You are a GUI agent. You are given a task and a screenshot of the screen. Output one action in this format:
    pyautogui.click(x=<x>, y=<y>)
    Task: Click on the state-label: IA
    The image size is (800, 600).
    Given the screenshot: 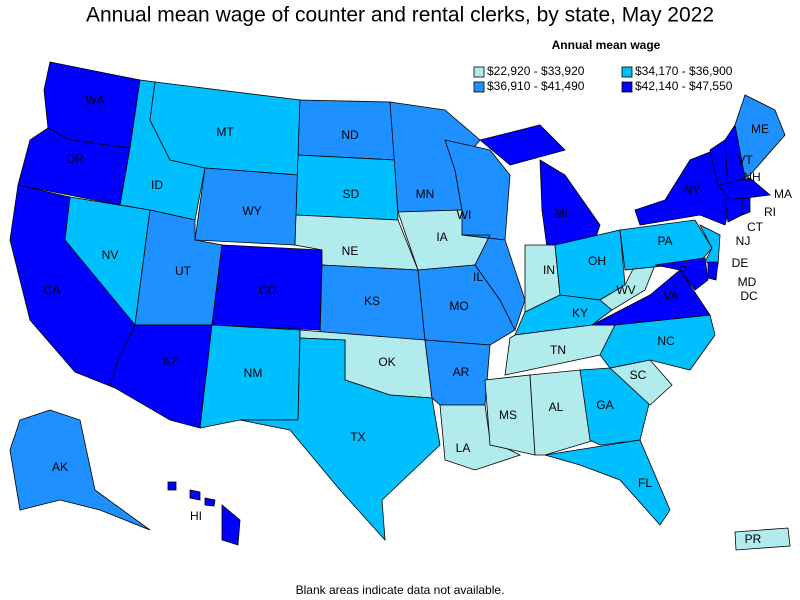 What is the action you would take?
    pyautogui.click(x=441, y=237)
    